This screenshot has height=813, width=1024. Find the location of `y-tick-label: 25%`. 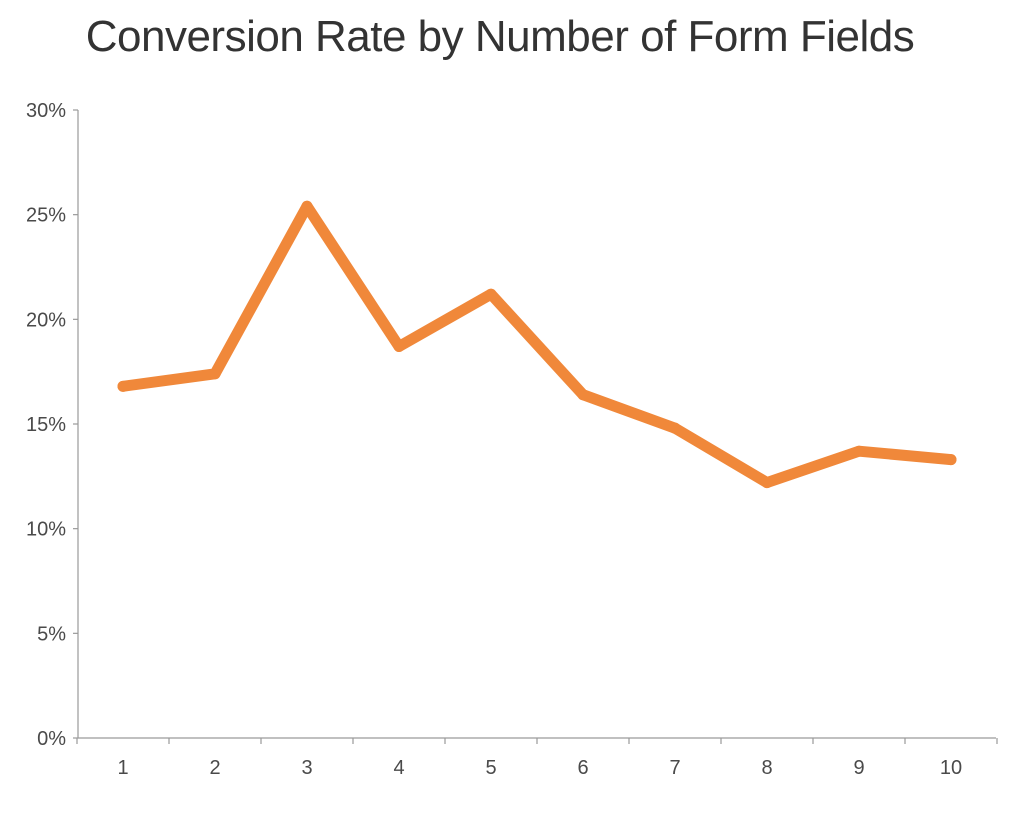

y-tick-label: 25% is located at coordinates (46, 216).